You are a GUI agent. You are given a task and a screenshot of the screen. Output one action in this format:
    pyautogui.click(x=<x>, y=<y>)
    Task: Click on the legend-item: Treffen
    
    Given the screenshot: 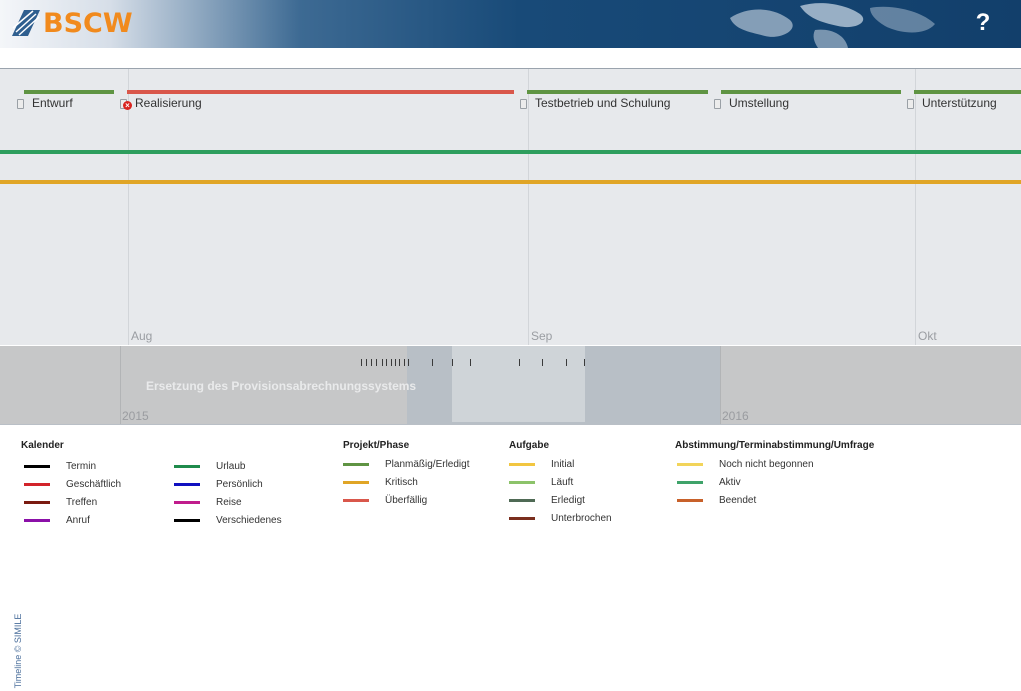 What is the action you would take?
    pyautogui.click(x=60, y=502)
    